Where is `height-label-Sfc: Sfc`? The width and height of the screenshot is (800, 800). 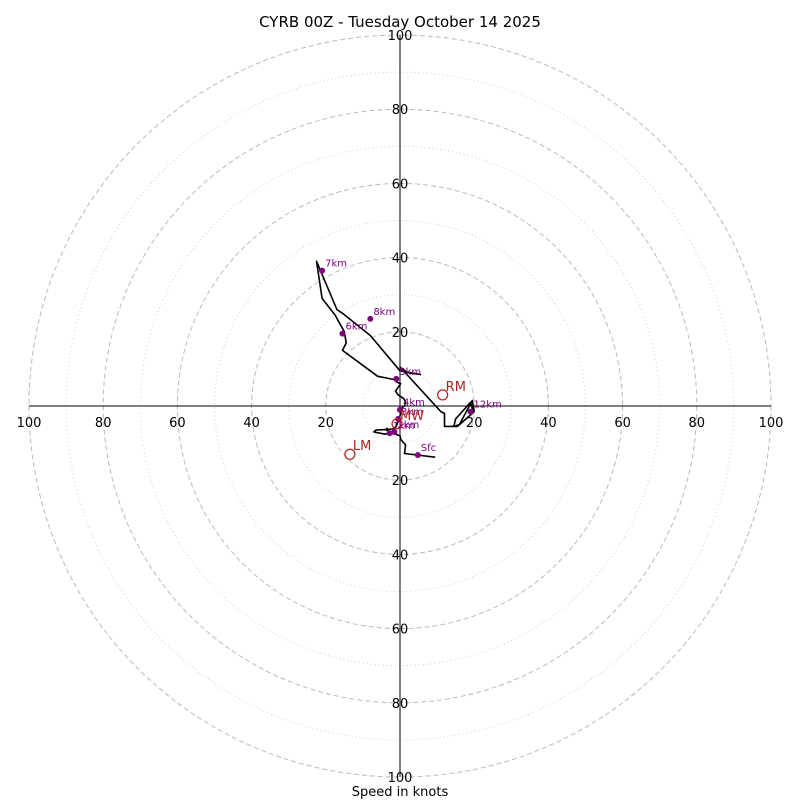 height-label-Sfc: Sfc is located at coordinates (428, 448).